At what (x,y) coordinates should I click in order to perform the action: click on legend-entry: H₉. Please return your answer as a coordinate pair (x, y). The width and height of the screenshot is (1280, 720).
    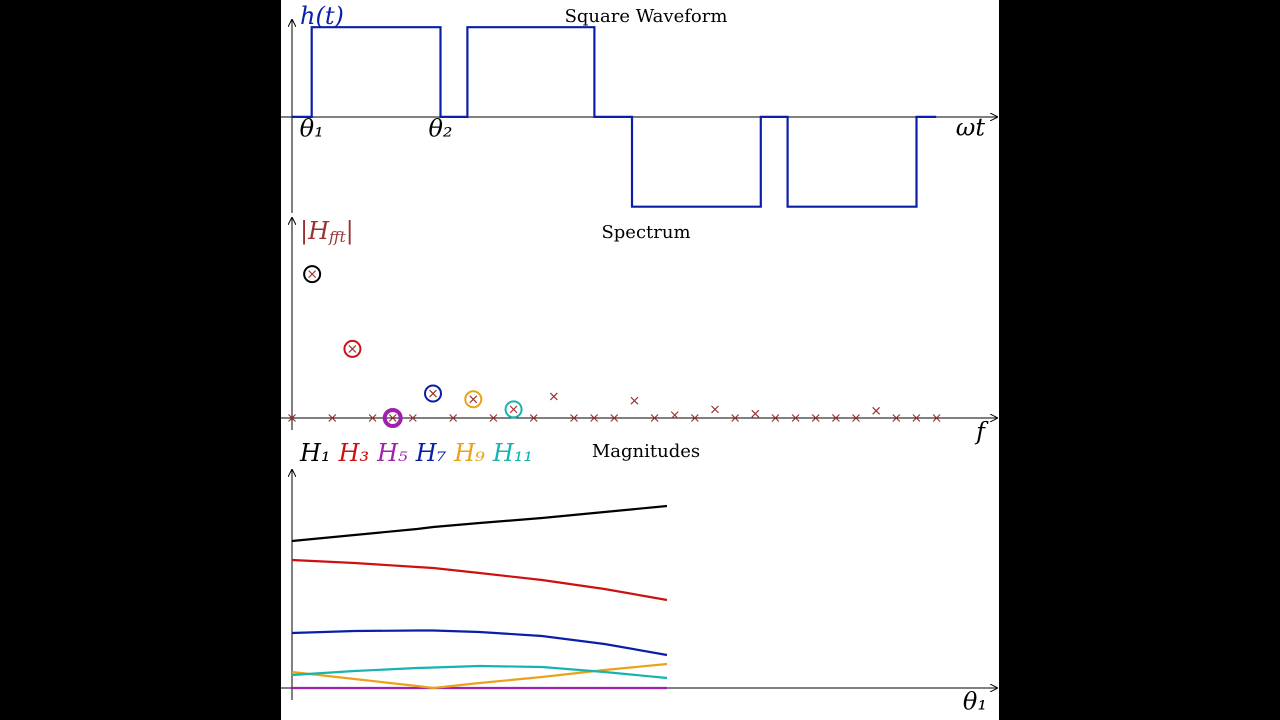
    Looking at the image, I should click on (469, 453).